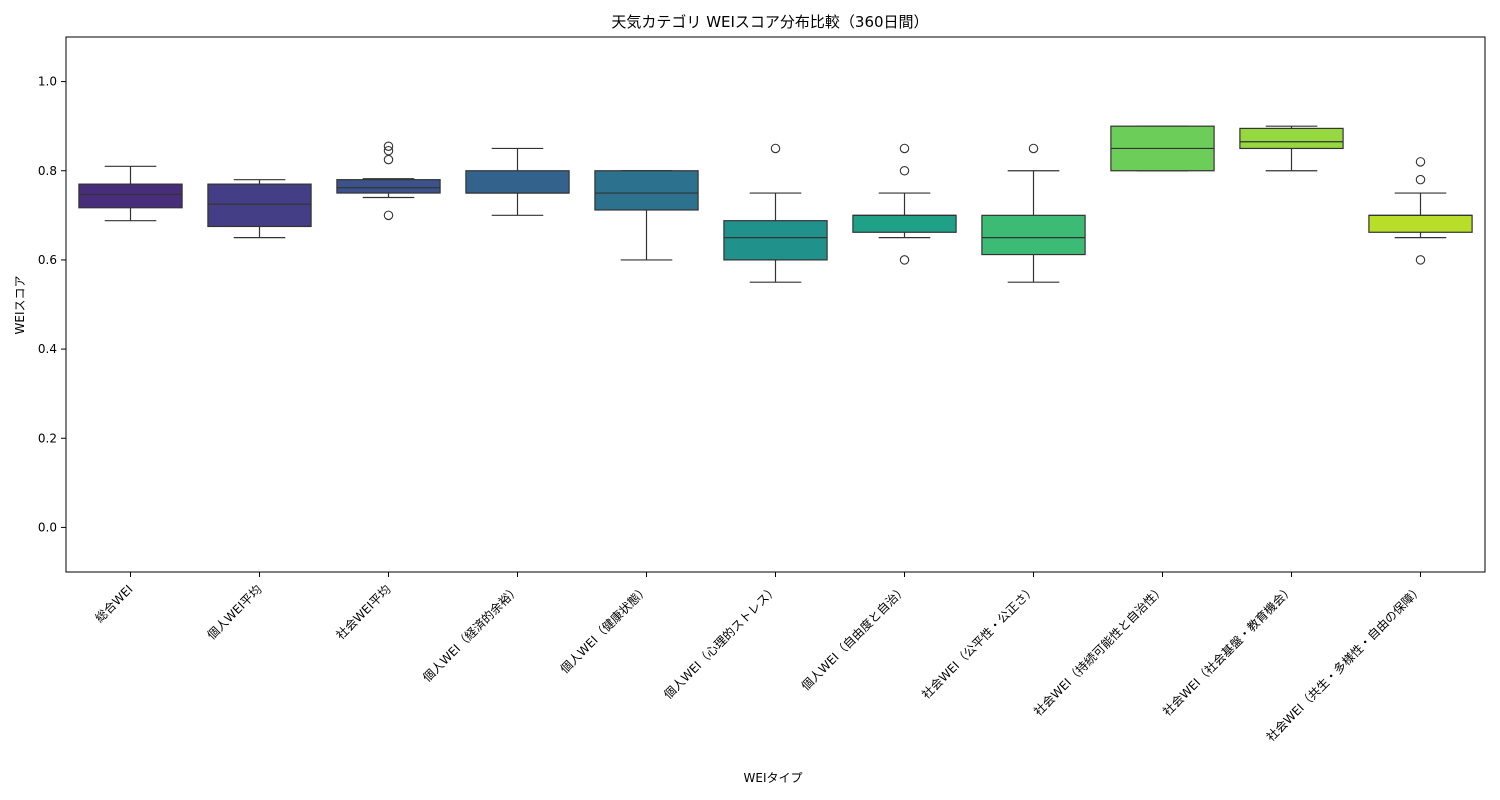 This screenshot has height=800, width=1500. I want to click on x-tick-label: 社会WEI（社会基盤・教育機会）, so click(1227, 650).